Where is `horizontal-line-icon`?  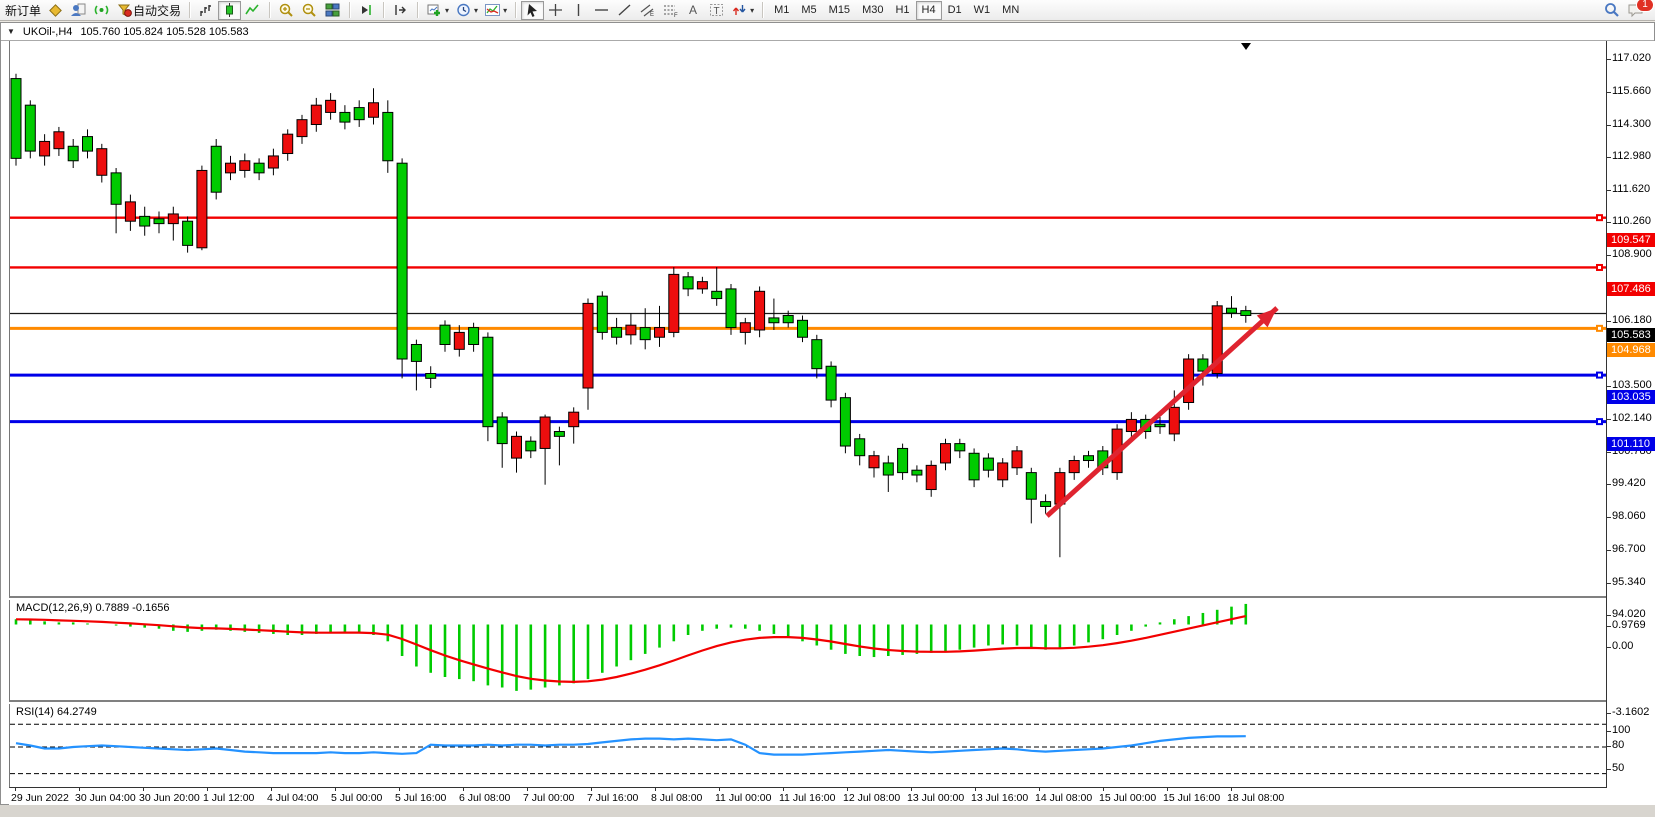 horizontal-line-icon is located at coordinates (601, 10).